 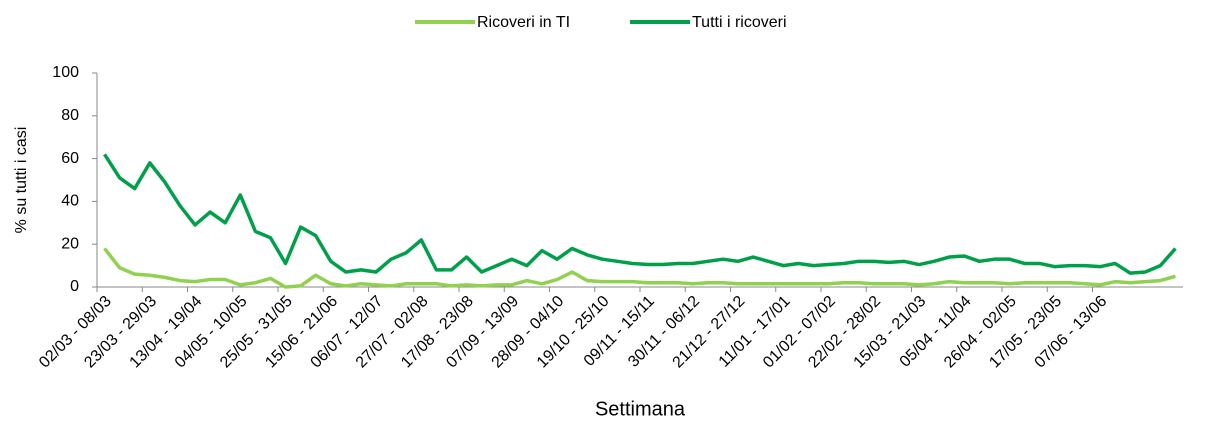 What do you see at coordinates (21, 180) in the screenshot?
I see `y-axis-title: % su tutti i casi` at bounding box center [21, 180].